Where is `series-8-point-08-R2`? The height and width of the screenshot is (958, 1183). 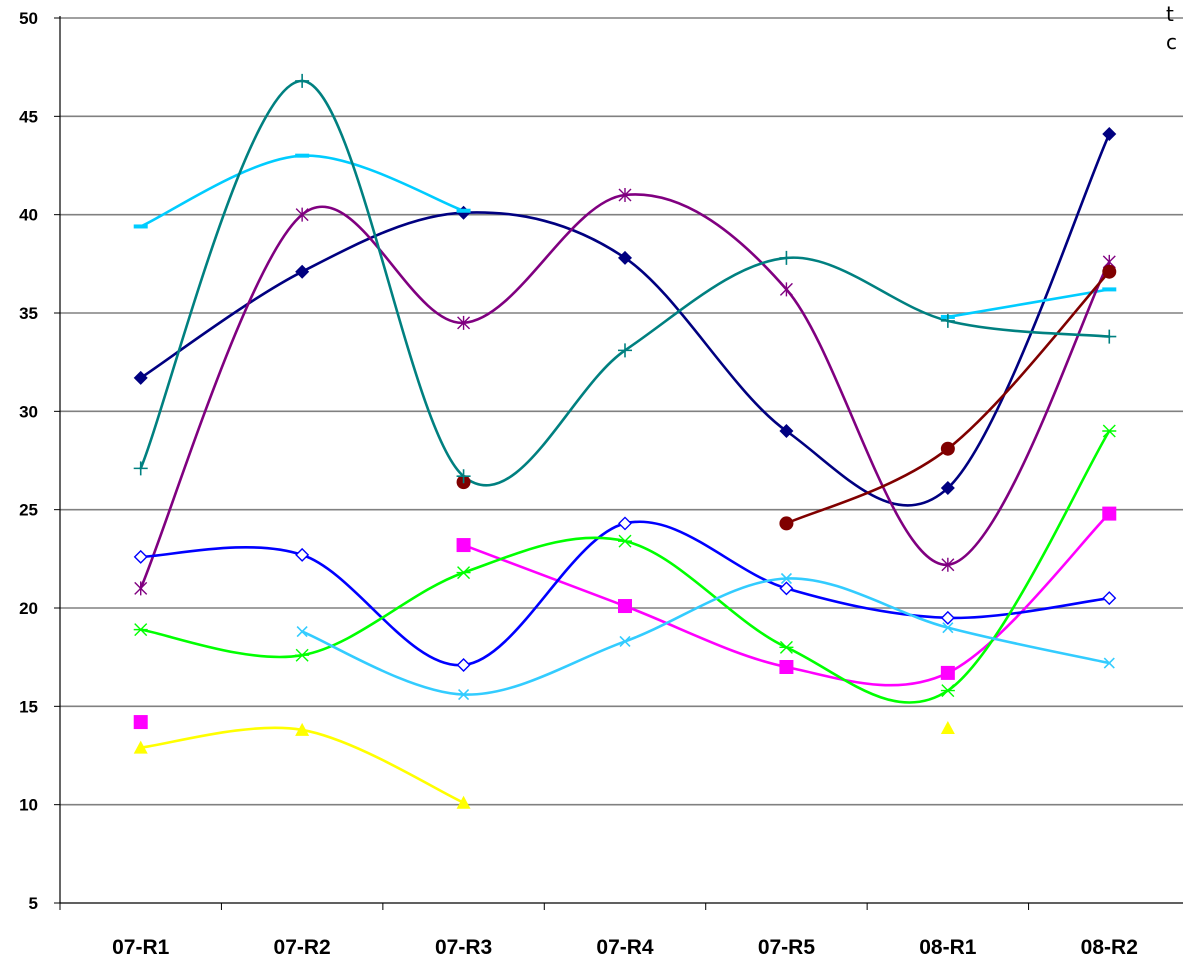
series-8-point-08-R2 is located at coordinates (1109, 431).